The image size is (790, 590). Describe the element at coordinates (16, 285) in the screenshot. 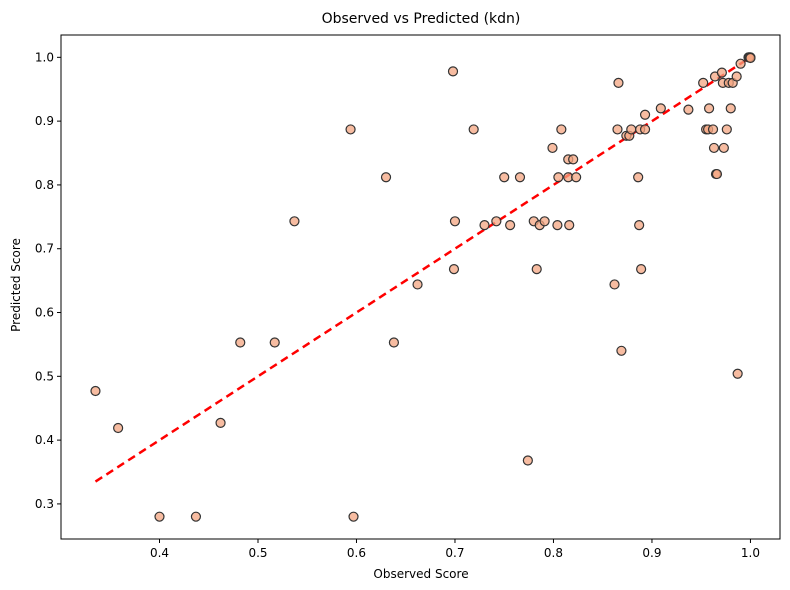

I see `y-axis-label: Predicted Score` at that location.